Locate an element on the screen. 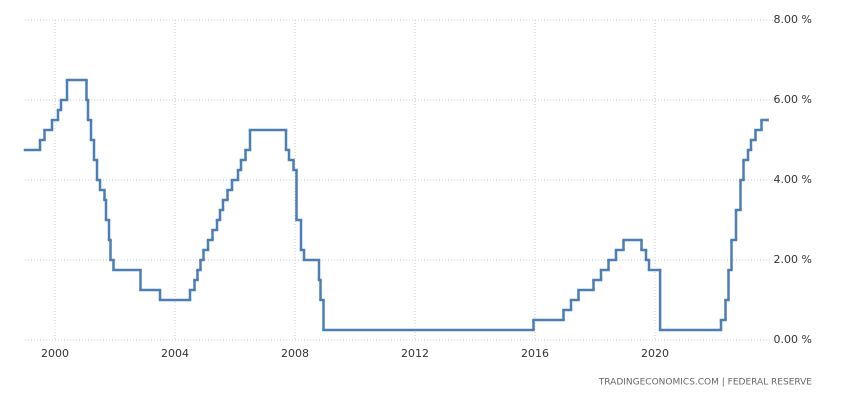  y-tick-label: 2.00 % is located at coordinates (793, 259).